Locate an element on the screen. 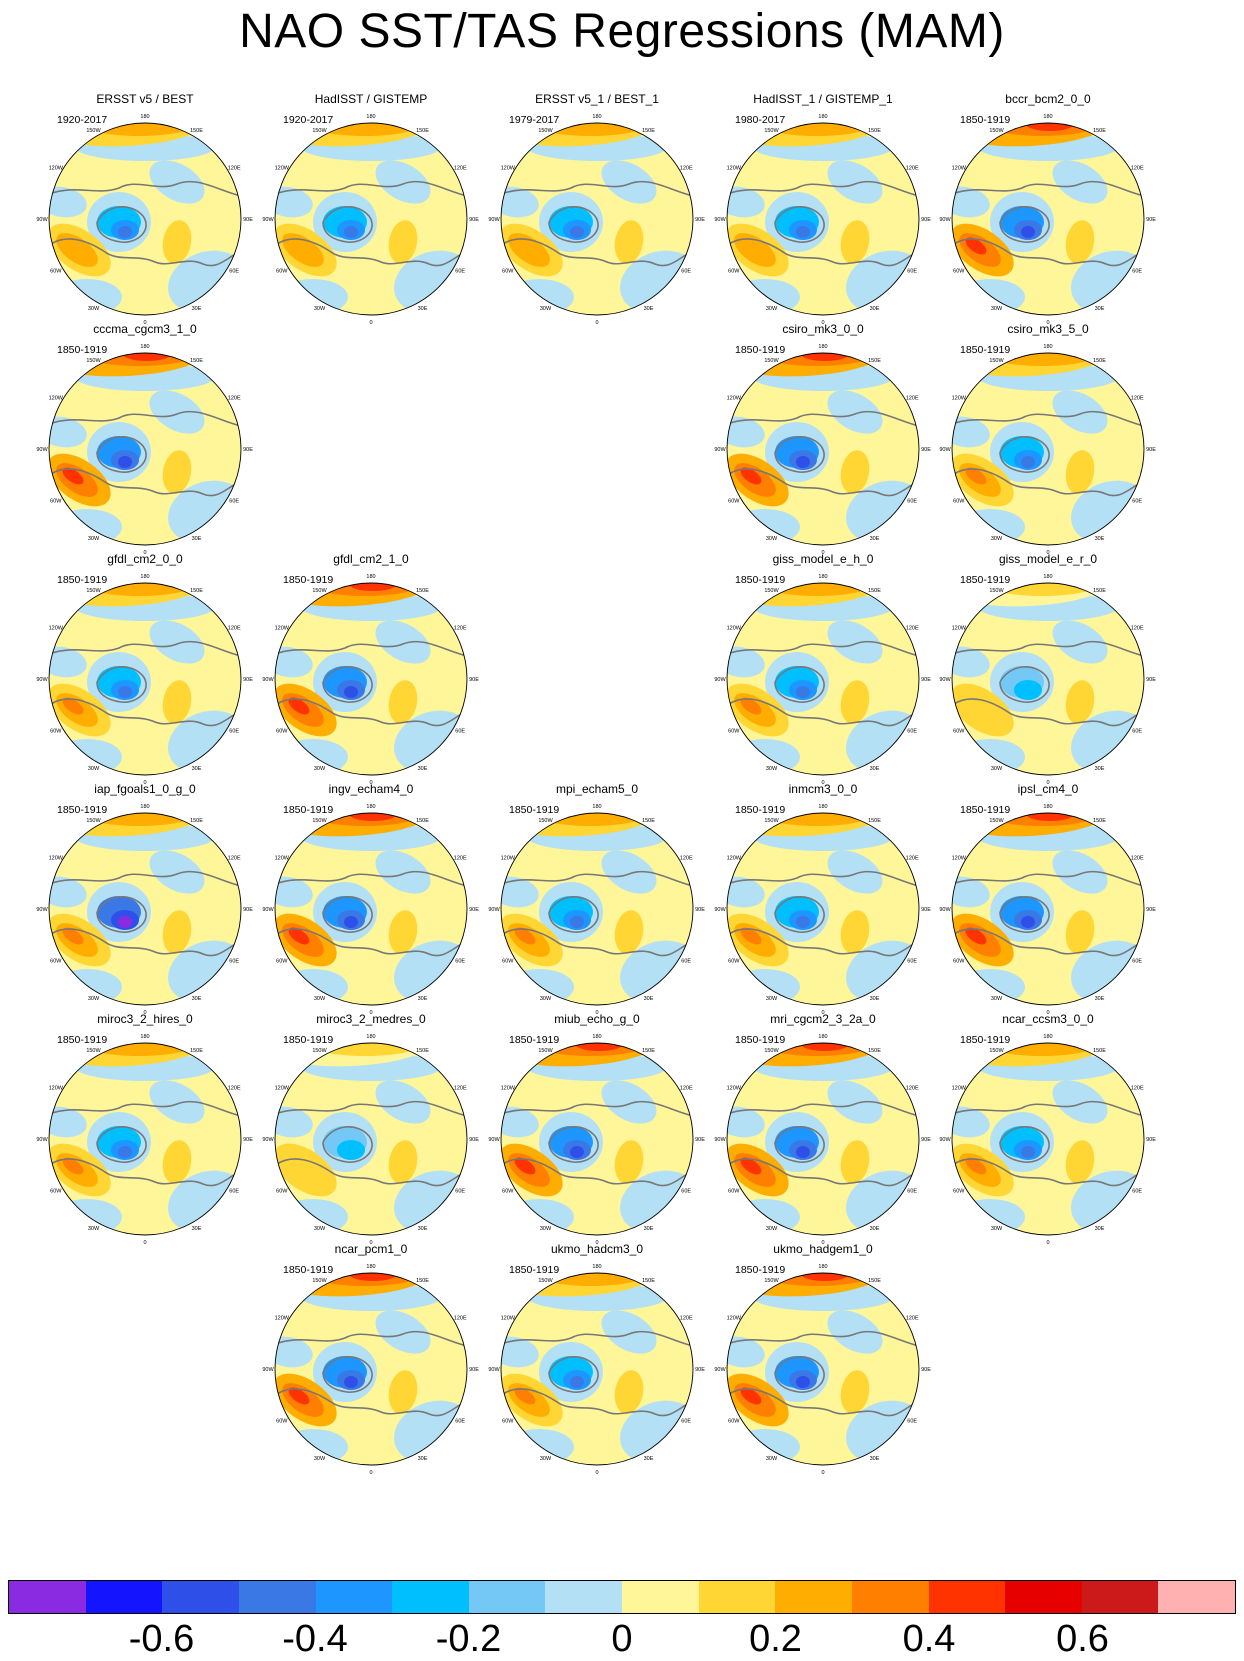  colorbar-tick-label: -0.6 is located at coordinates (161, 1639).